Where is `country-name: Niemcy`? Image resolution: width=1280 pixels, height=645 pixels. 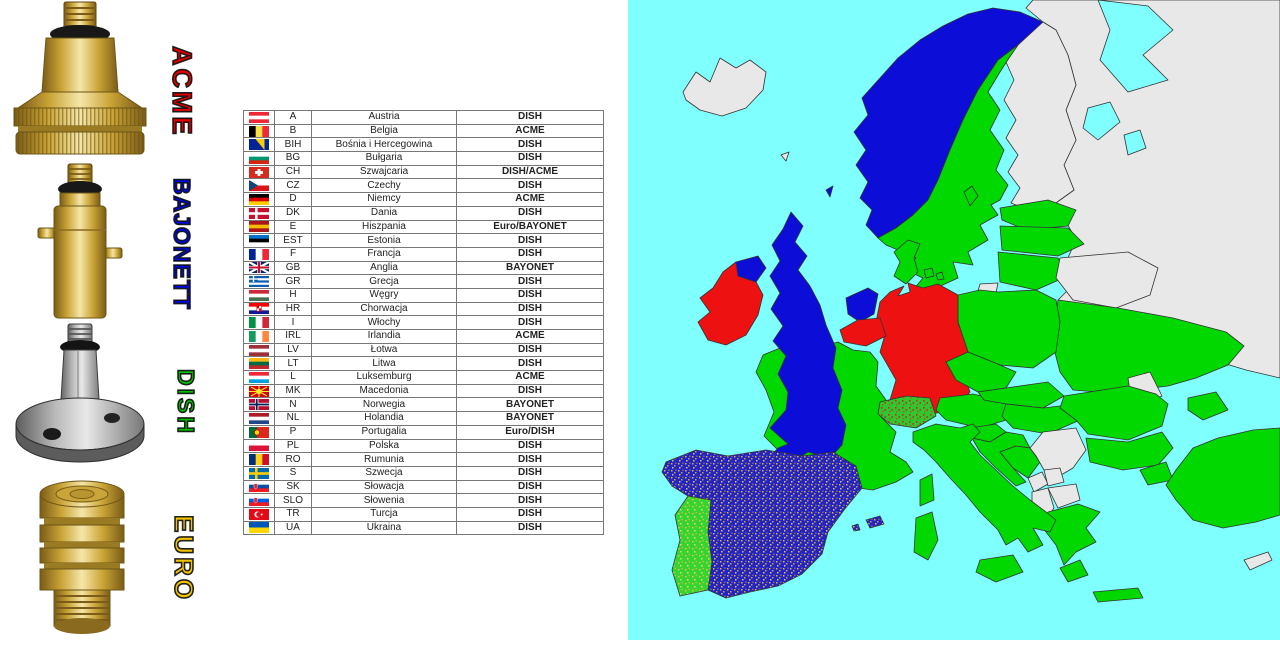
country-name: Niemcy is located at coordinates (384, 199).